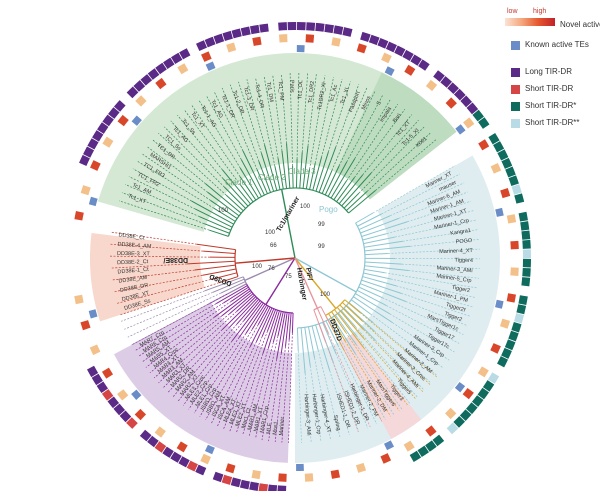 The image size is (600, 491). I want to click on pogo-tip-label: Spring, so click(337, 422).